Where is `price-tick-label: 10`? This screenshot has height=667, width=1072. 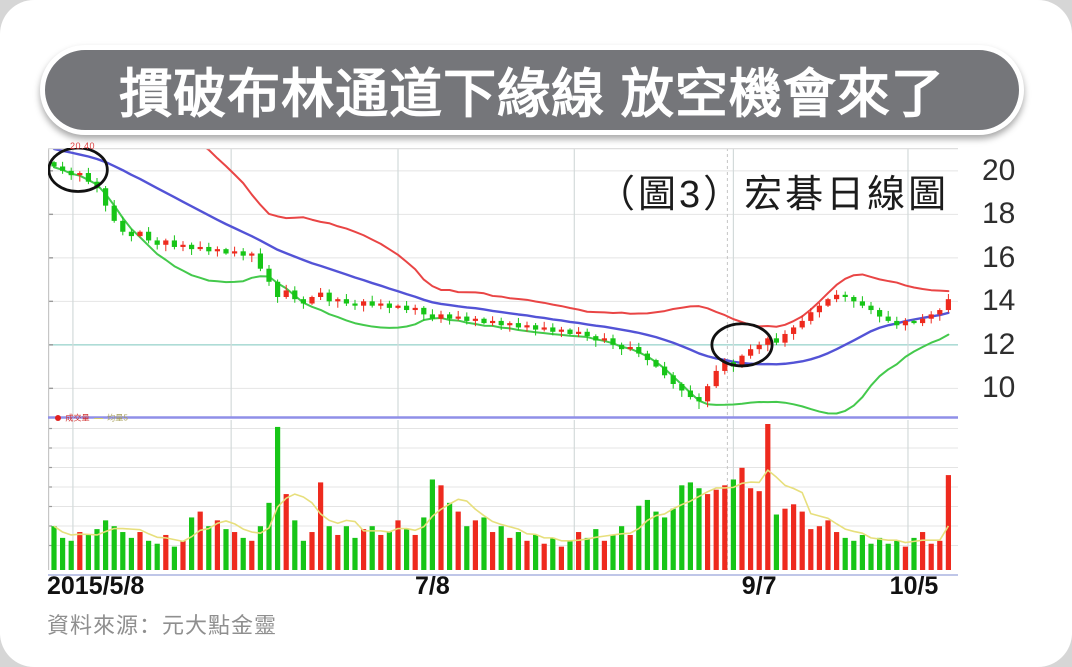
price-tick-label: 10 is located at coordinates (999, 388).